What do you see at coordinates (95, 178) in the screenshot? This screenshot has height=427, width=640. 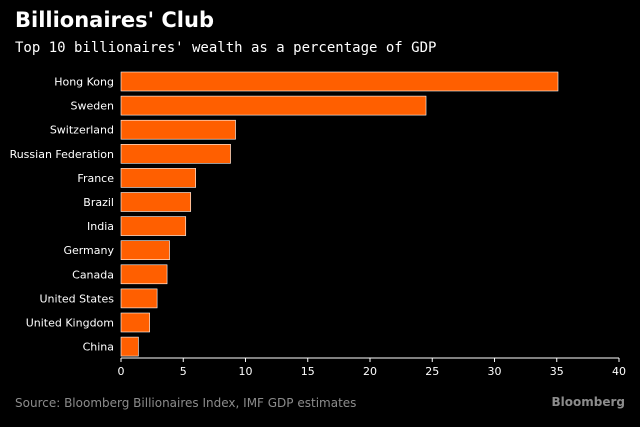 I see `category-label: France` at bounding box center [95, 178].